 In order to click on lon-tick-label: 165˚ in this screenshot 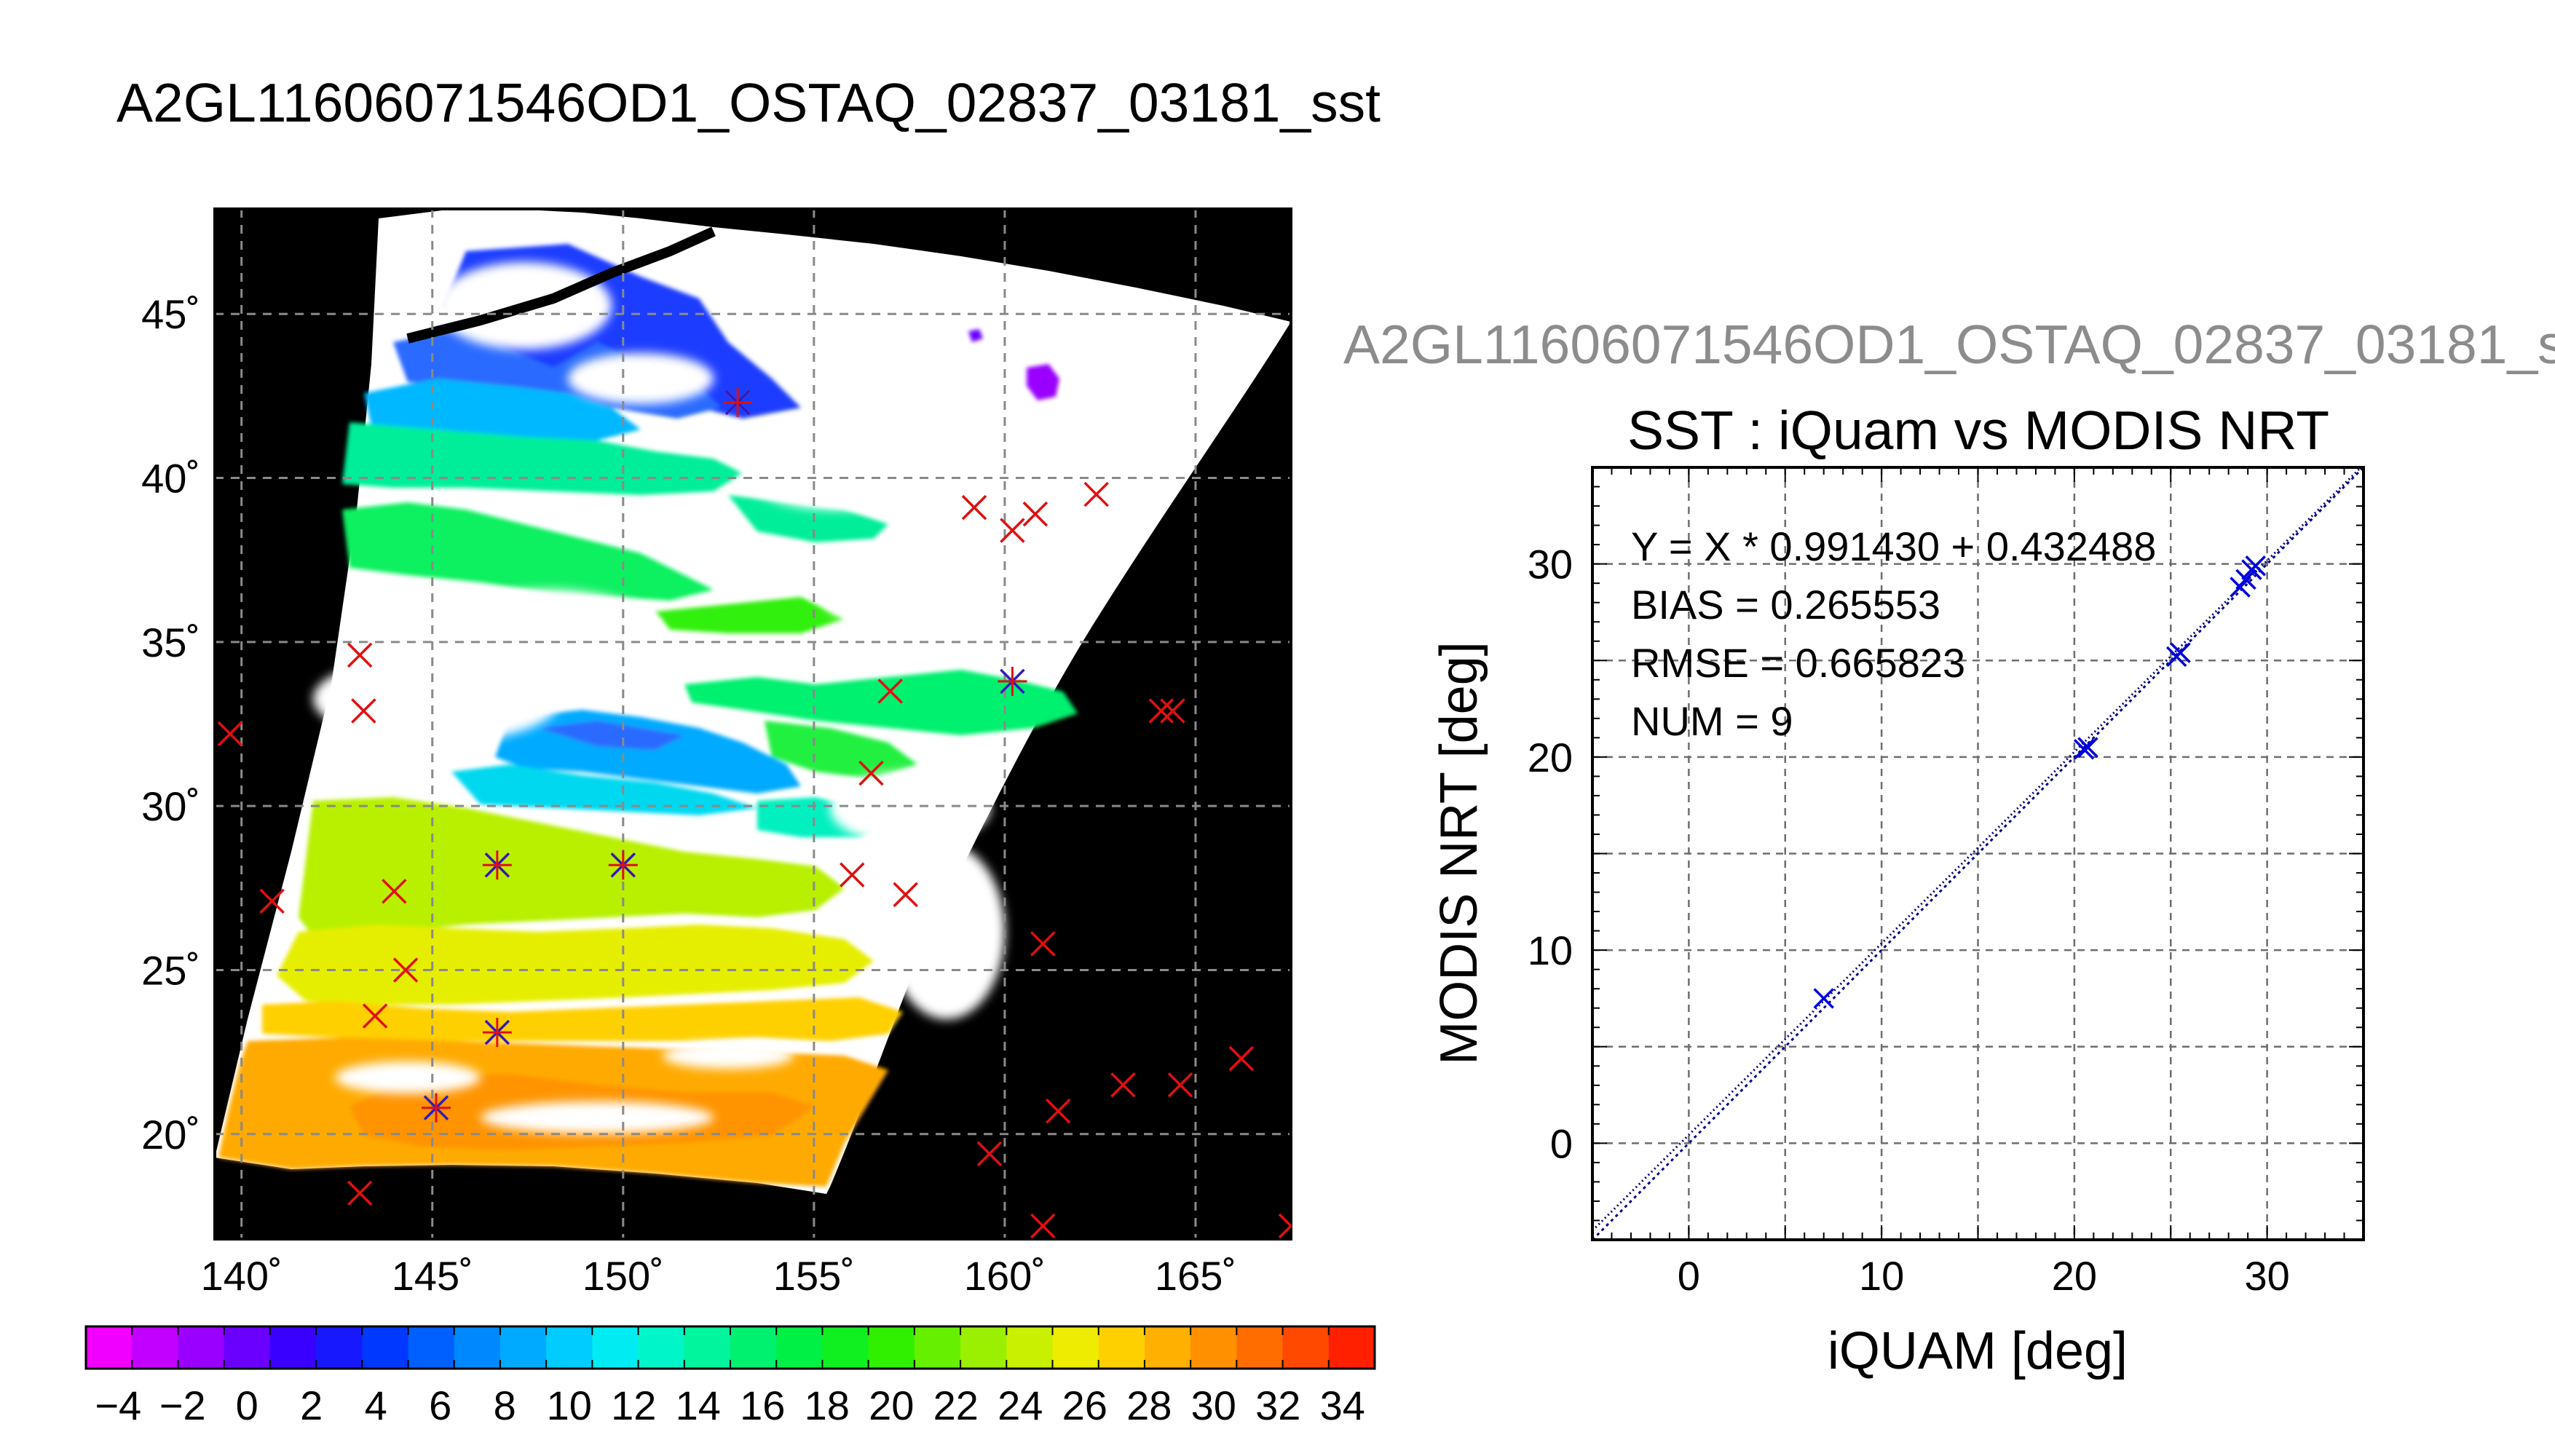, I will do `click(1195, 1276)`.